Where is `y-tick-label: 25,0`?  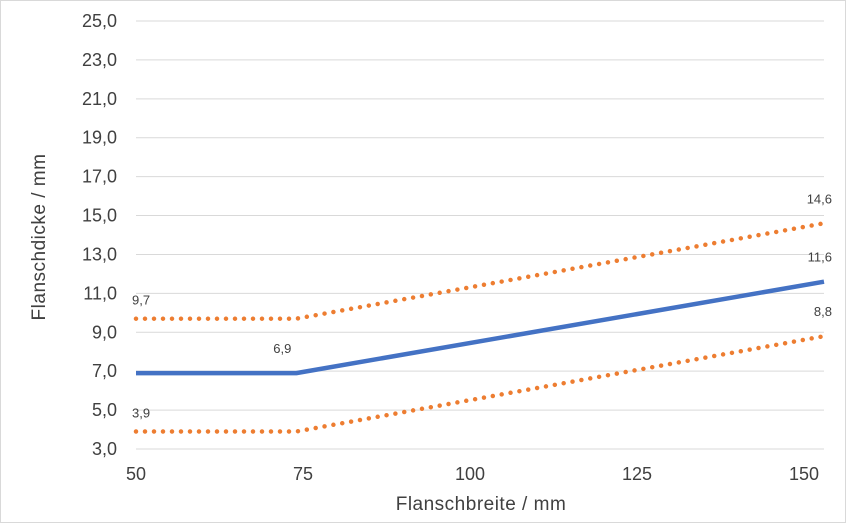 y-tick-label: 25,0 is located at coordinates (99, 21).